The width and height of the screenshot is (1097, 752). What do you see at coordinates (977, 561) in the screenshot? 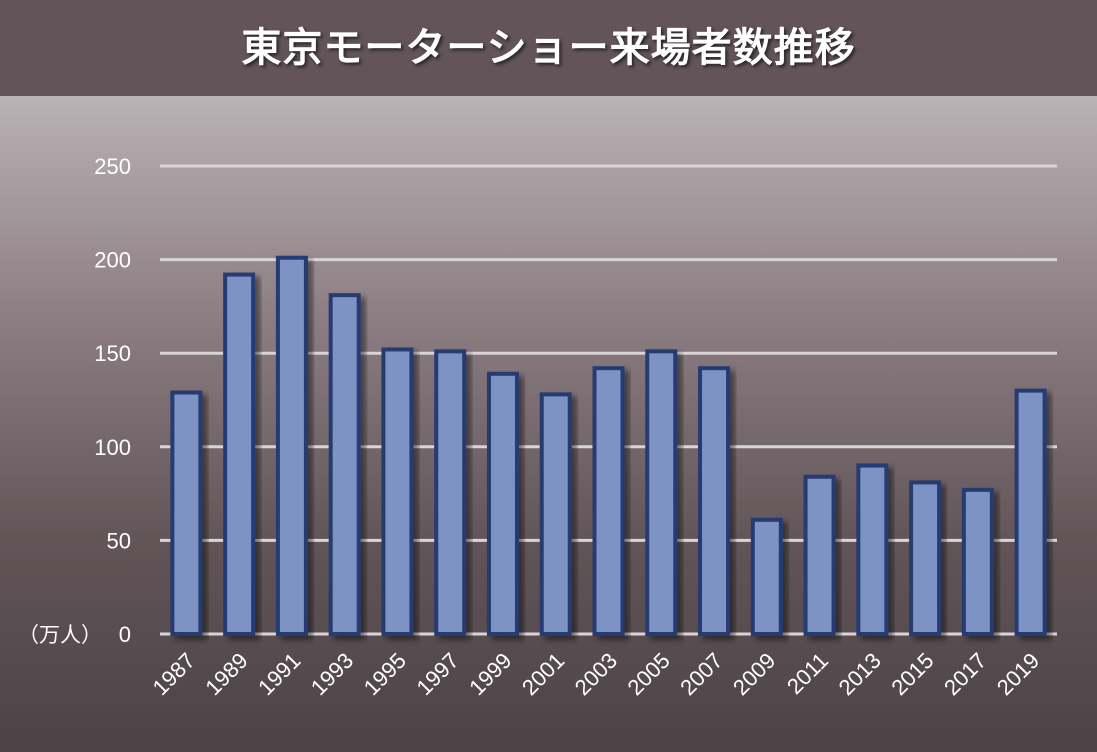
I see `bar-2017` at bounding box center [977, 561].